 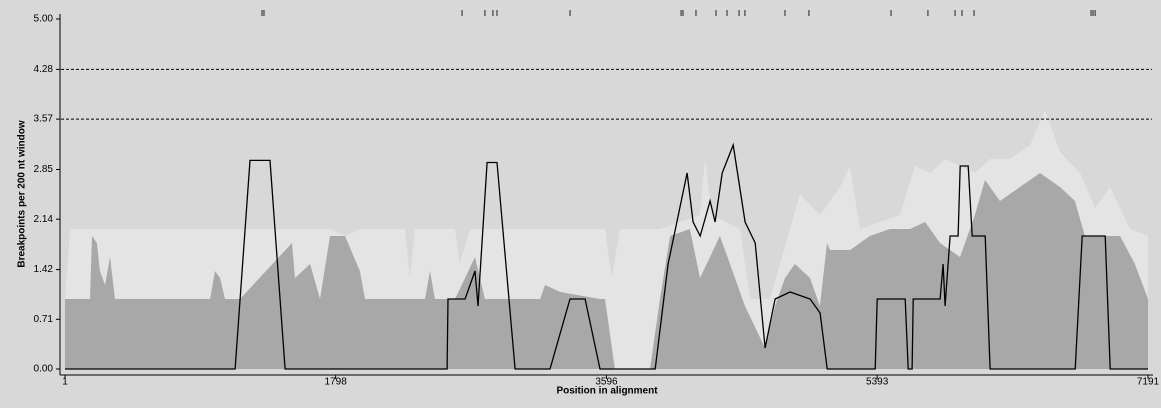 I want to click on x-tick-label: 7191, so click(x=1148, y=382).